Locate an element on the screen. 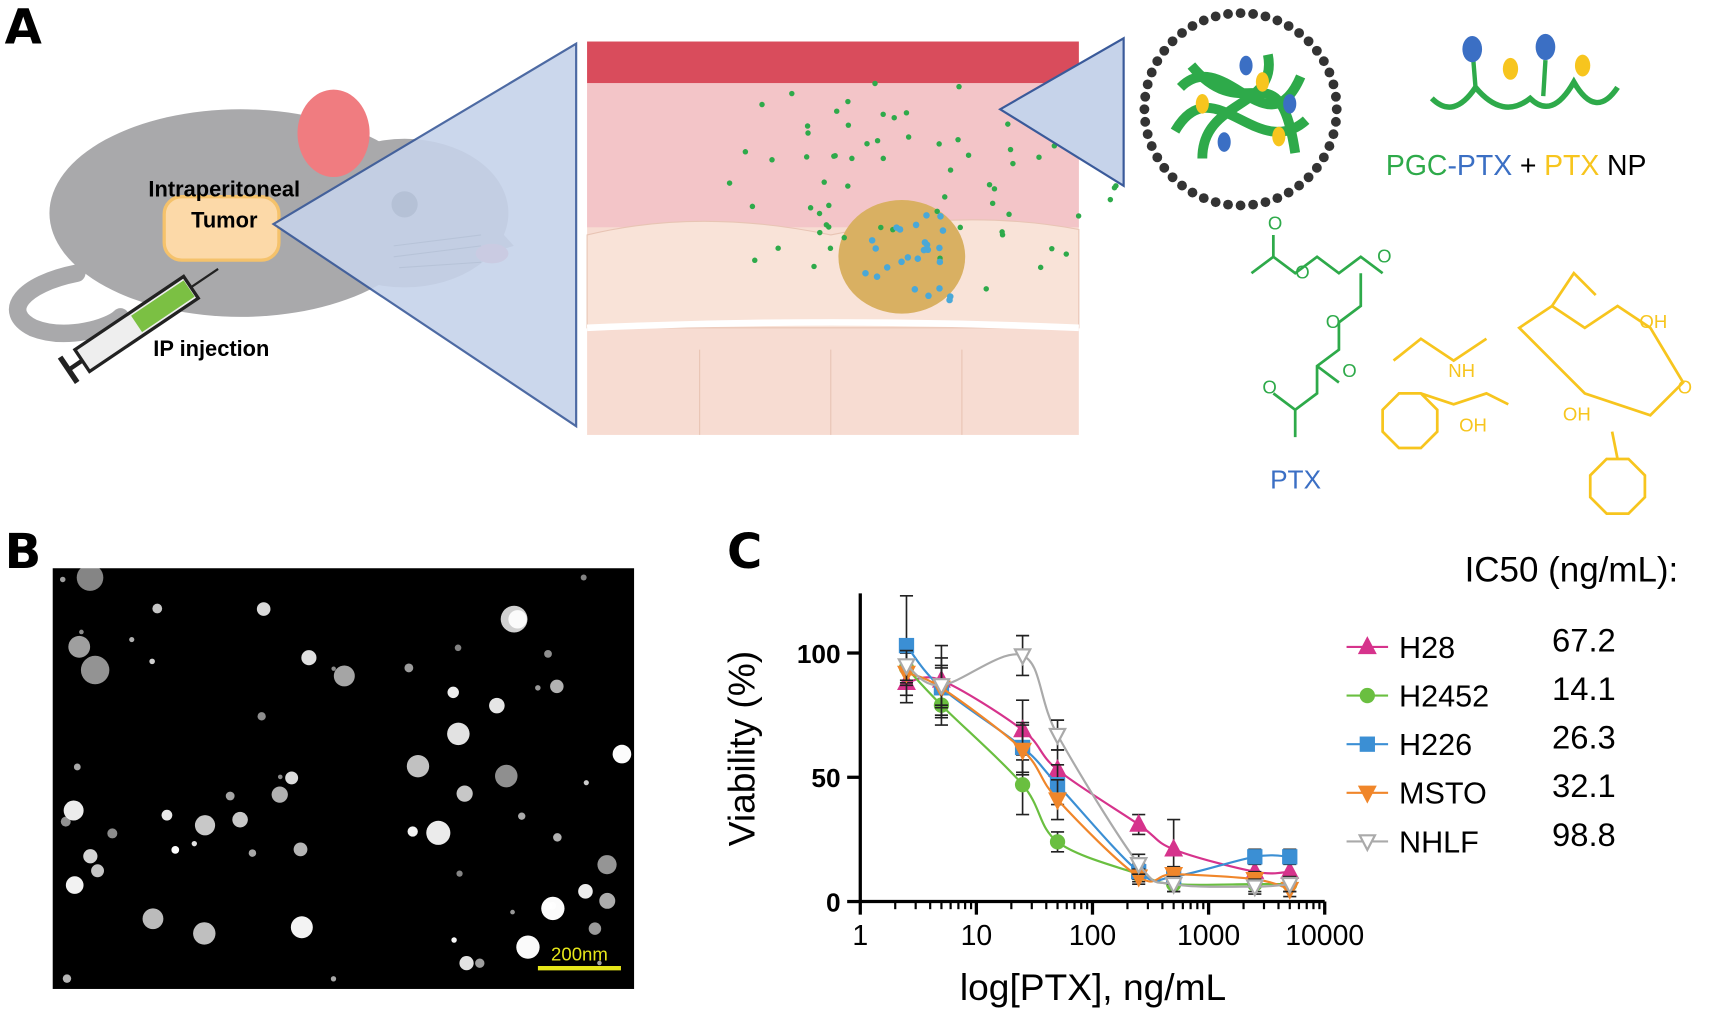 The width and height of the screenshot is (1714, 1013). curve is located at coordinates (1098, 775).